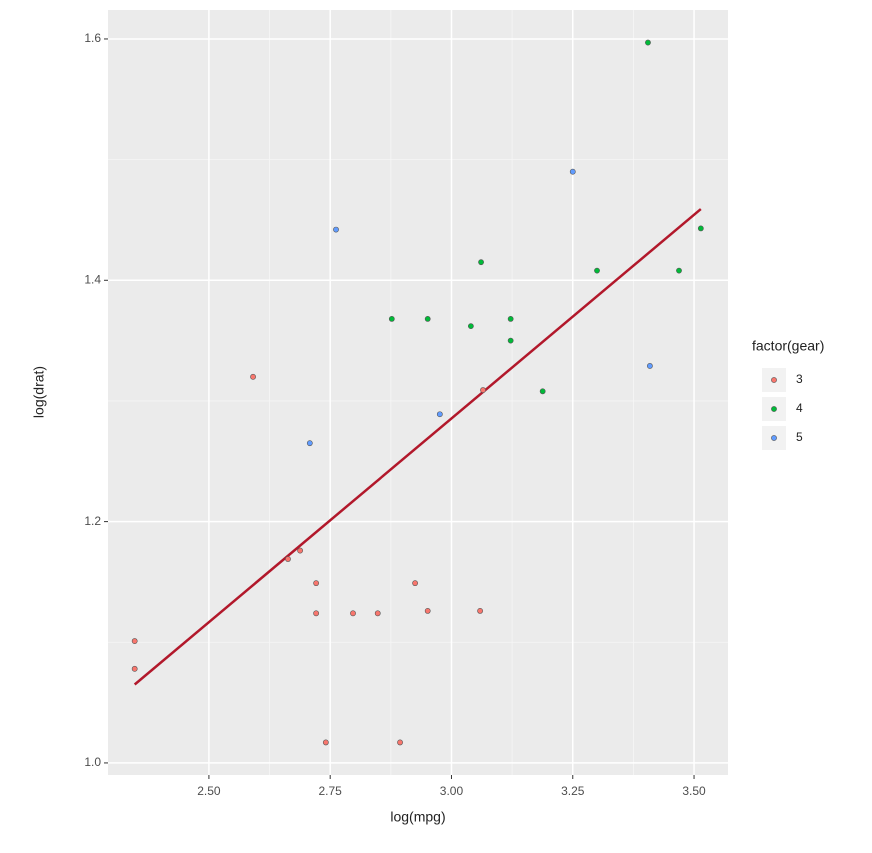 This screenshot has height=853, width=872. I want to click on y-tick-label: 1.2, so click(92, 521).